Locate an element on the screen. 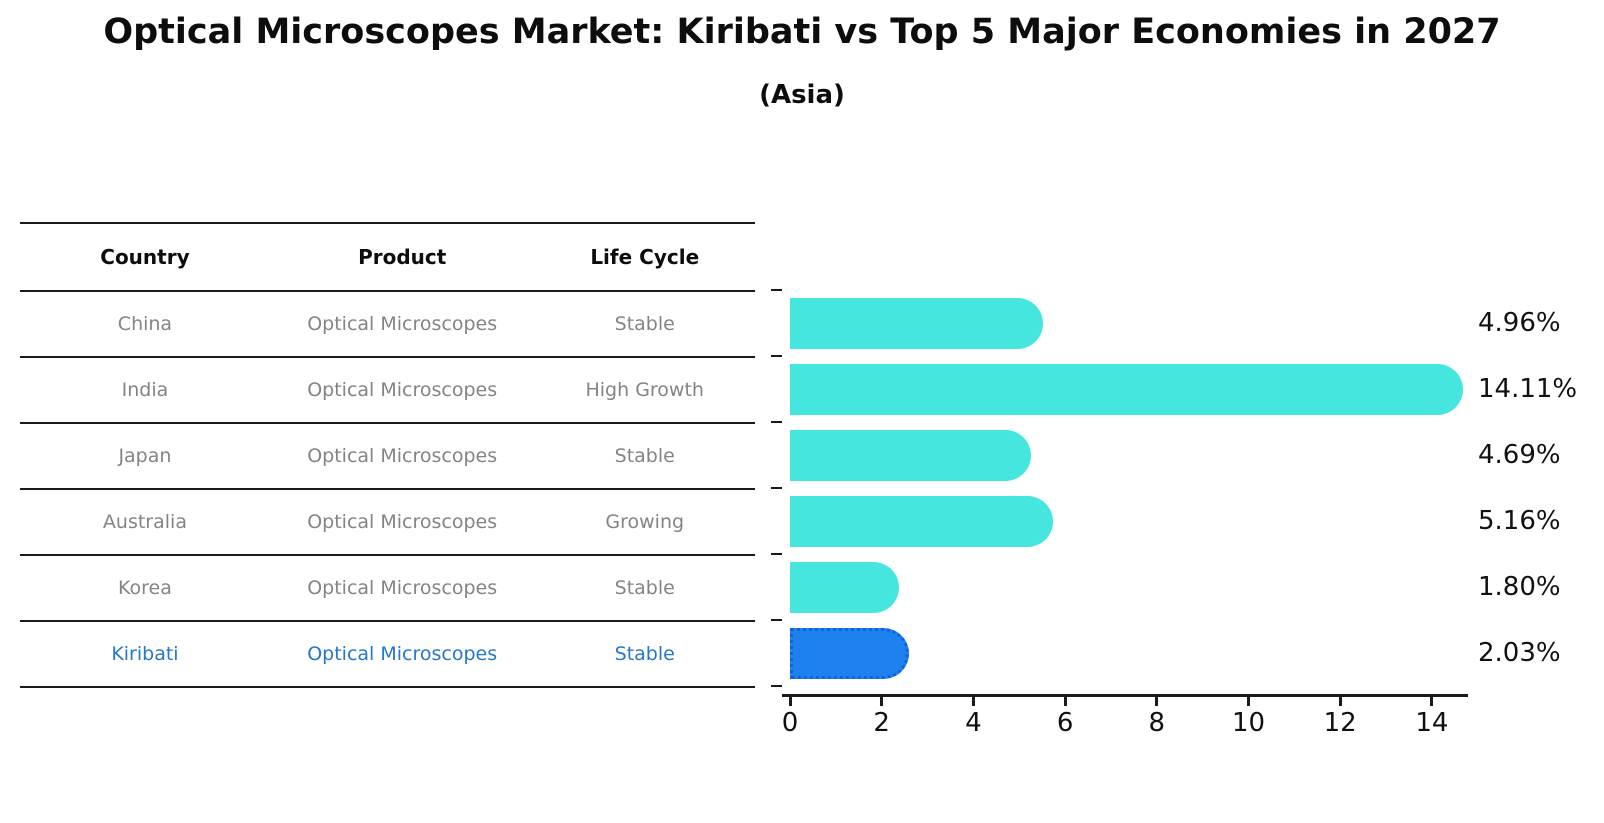  cell-country: India is located at coordinates (145, 390).